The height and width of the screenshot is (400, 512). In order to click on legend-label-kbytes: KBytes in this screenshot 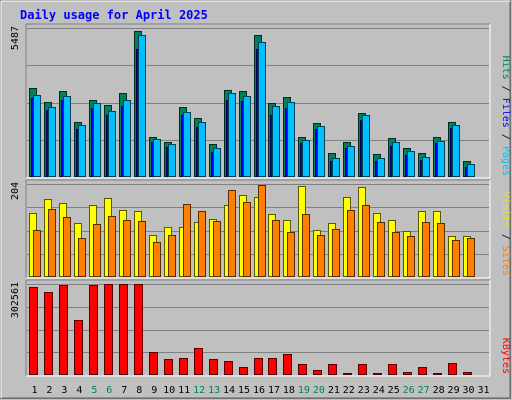, I will do `click(505, 356)`.